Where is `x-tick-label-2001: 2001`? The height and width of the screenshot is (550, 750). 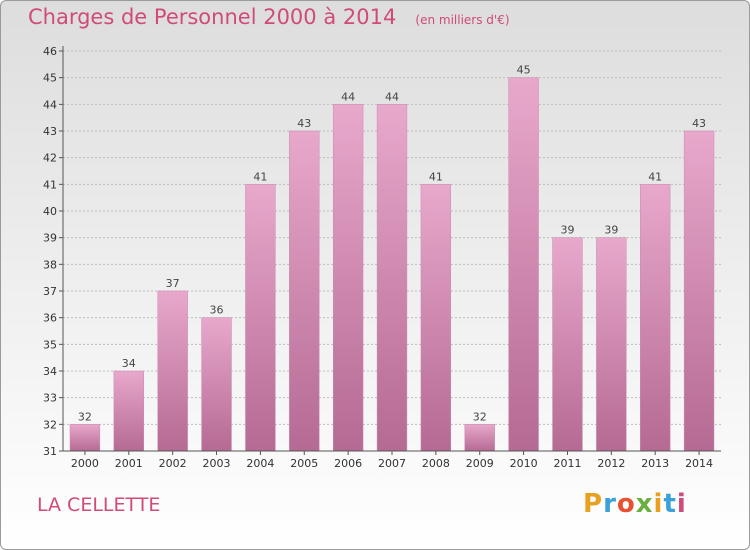 x-tick-label-2001: 2001 is located at coordinates (129, 463).